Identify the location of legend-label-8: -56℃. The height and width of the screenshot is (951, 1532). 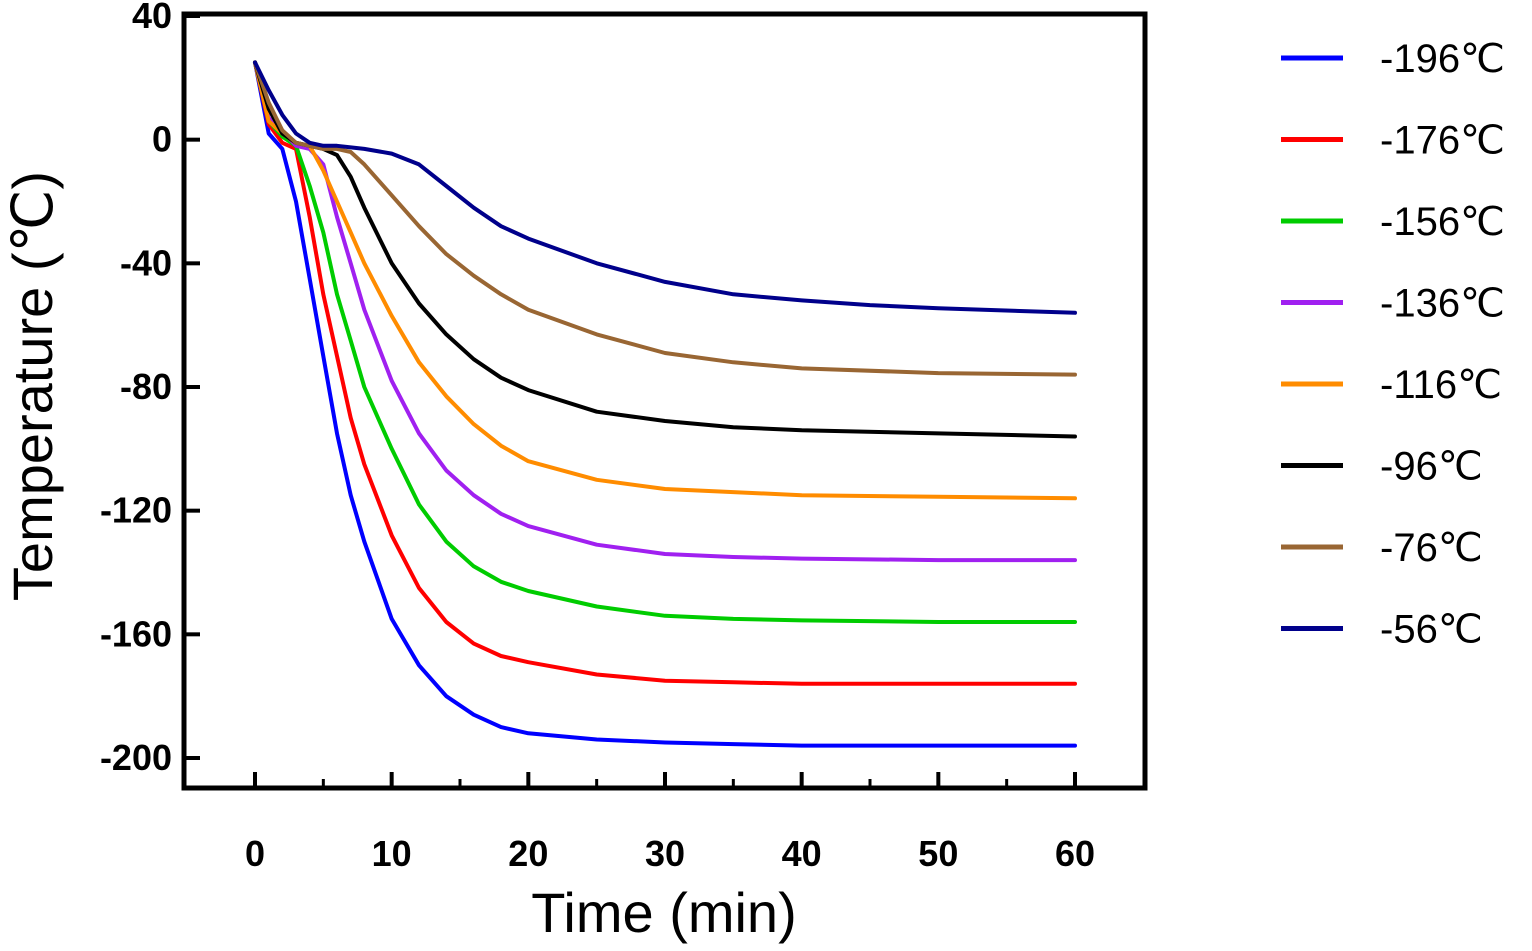
(1431, 630).